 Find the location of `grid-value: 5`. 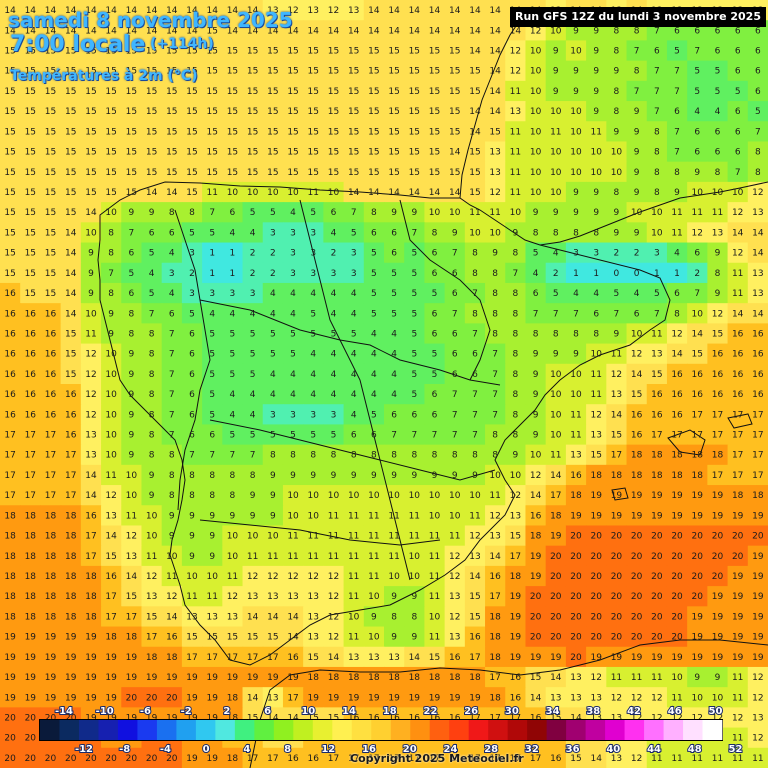

grid-value: 5 is located at coordinates (313, 334).